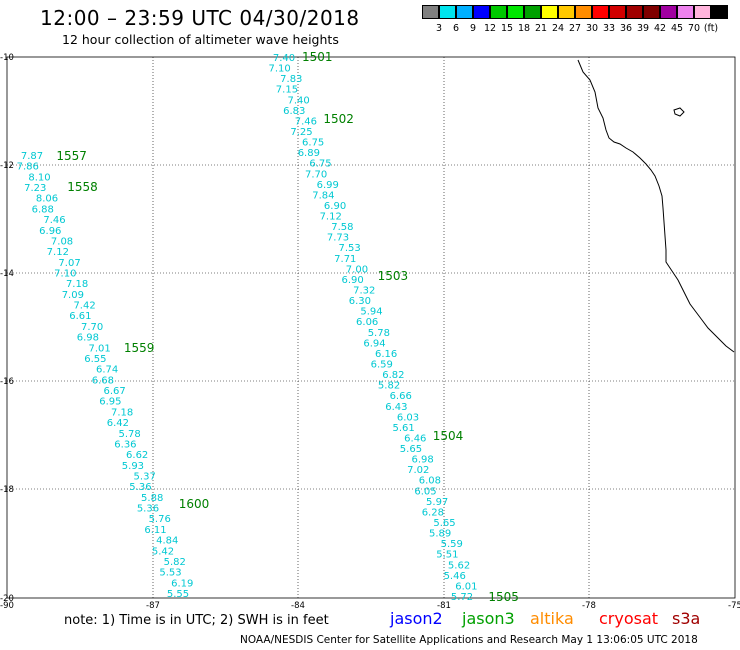 The height and width of the screenshot is (650, 740). Describe the element at coordinates (455, 576) in the screenshot. I see `swh-value: 5.46` at that location.